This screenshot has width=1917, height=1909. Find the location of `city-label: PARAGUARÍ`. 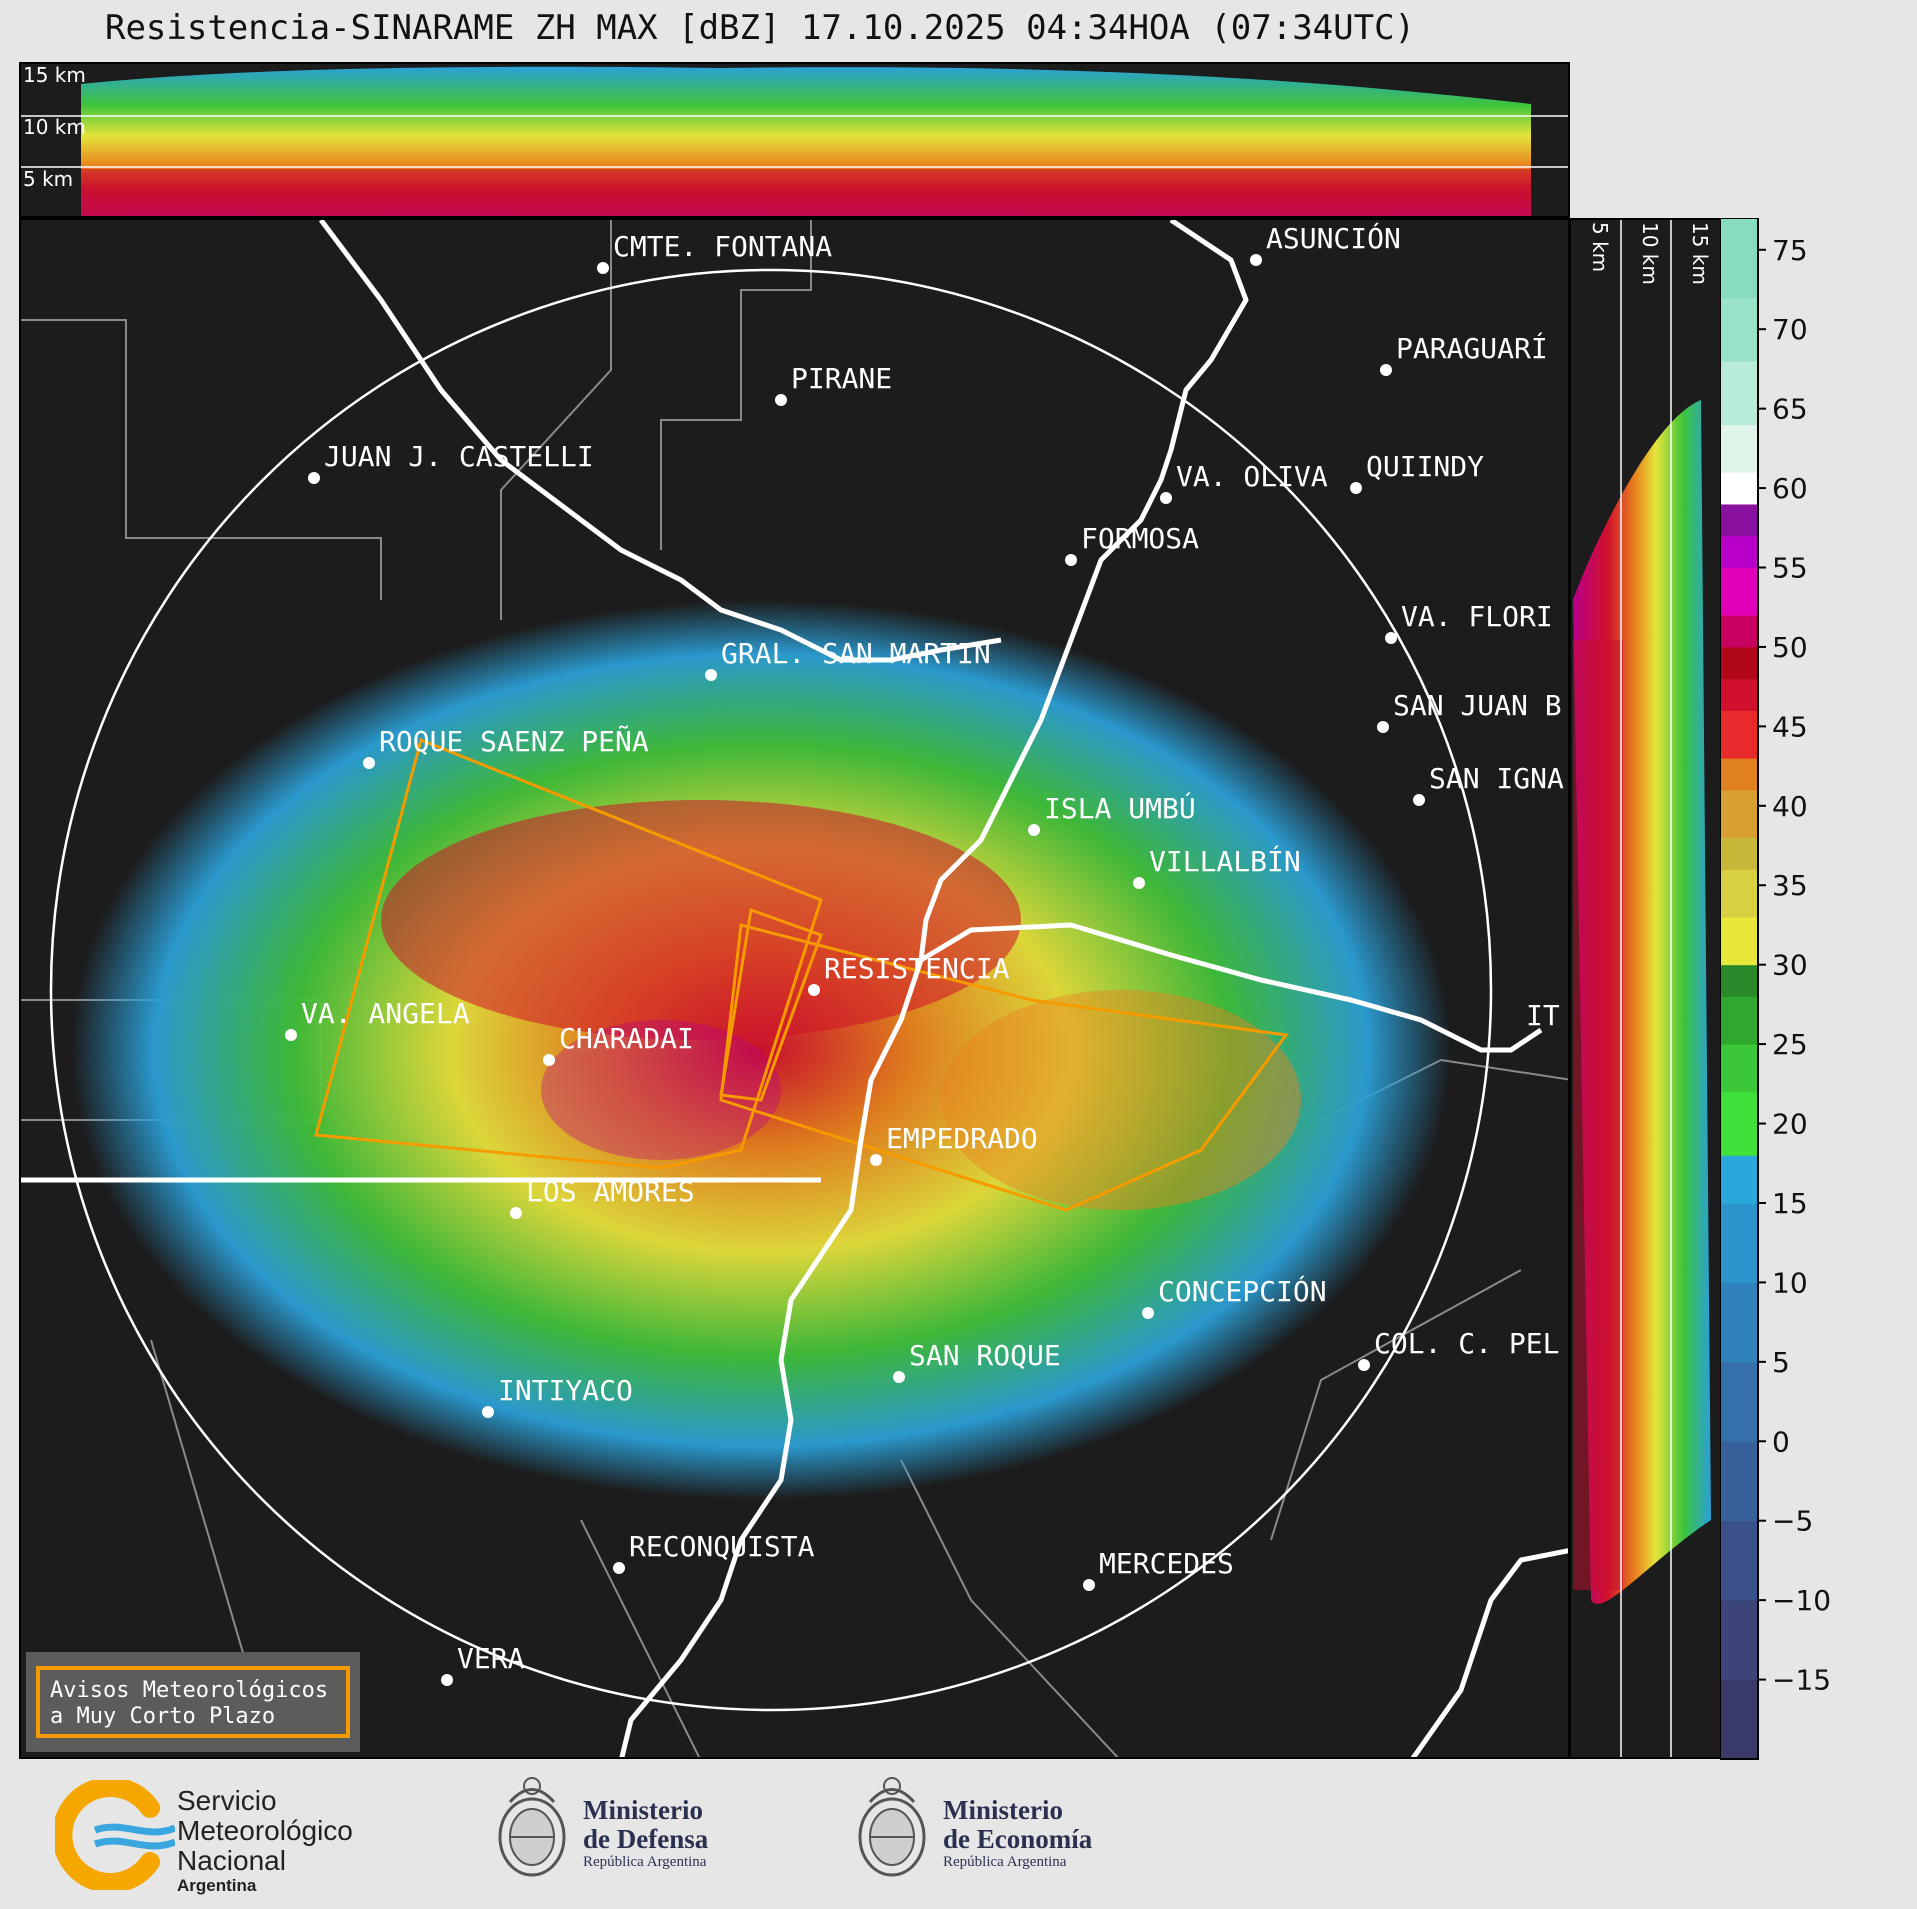

city-label: PARAGUARÍ is located at coordinates (1472, 348).